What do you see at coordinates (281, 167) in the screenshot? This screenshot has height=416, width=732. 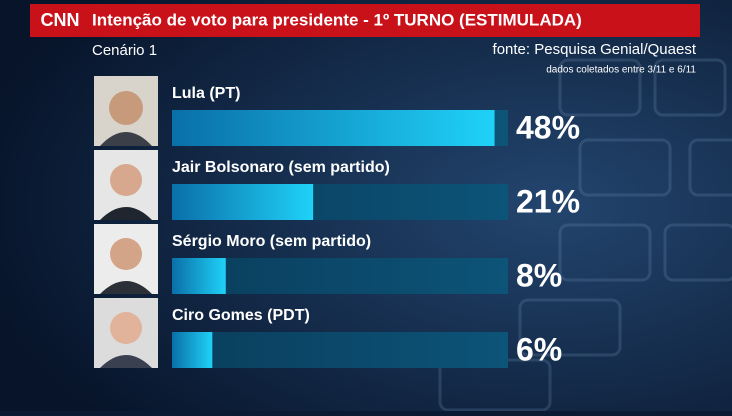 I see `candidate-name: Jair Bolsonaro (sem partido)` at bounding box center [281, 167].